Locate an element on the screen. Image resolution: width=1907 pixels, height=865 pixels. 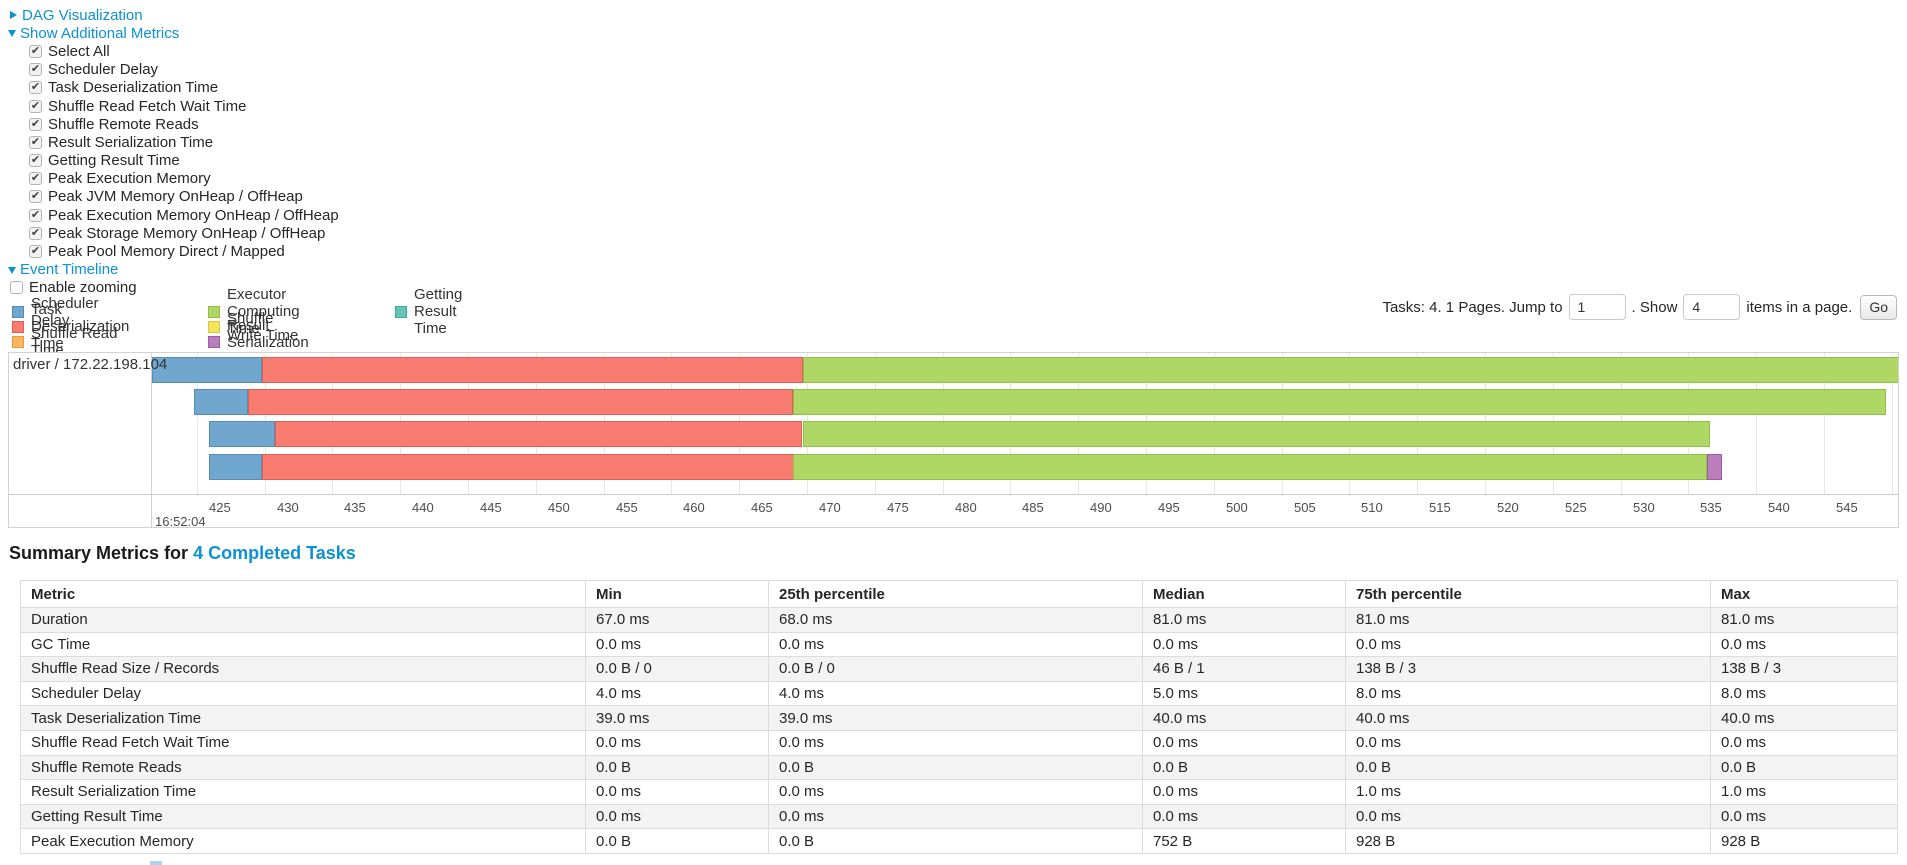
column-header-75th-percentile: 75th percentile is located at coordinates (1528, 594).